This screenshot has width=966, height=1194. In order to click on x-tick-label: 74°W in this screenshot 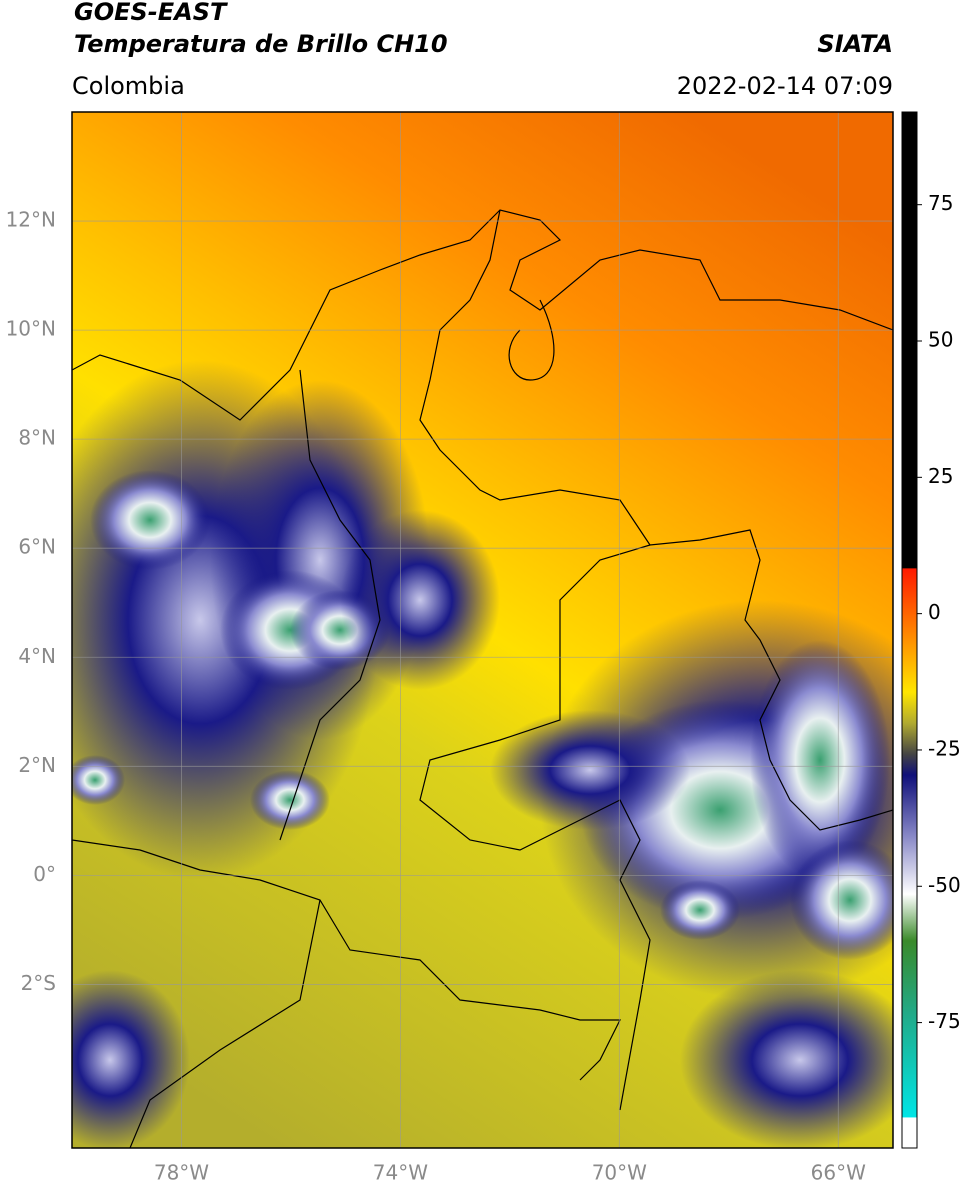, I will do `click(400, 1173)`.